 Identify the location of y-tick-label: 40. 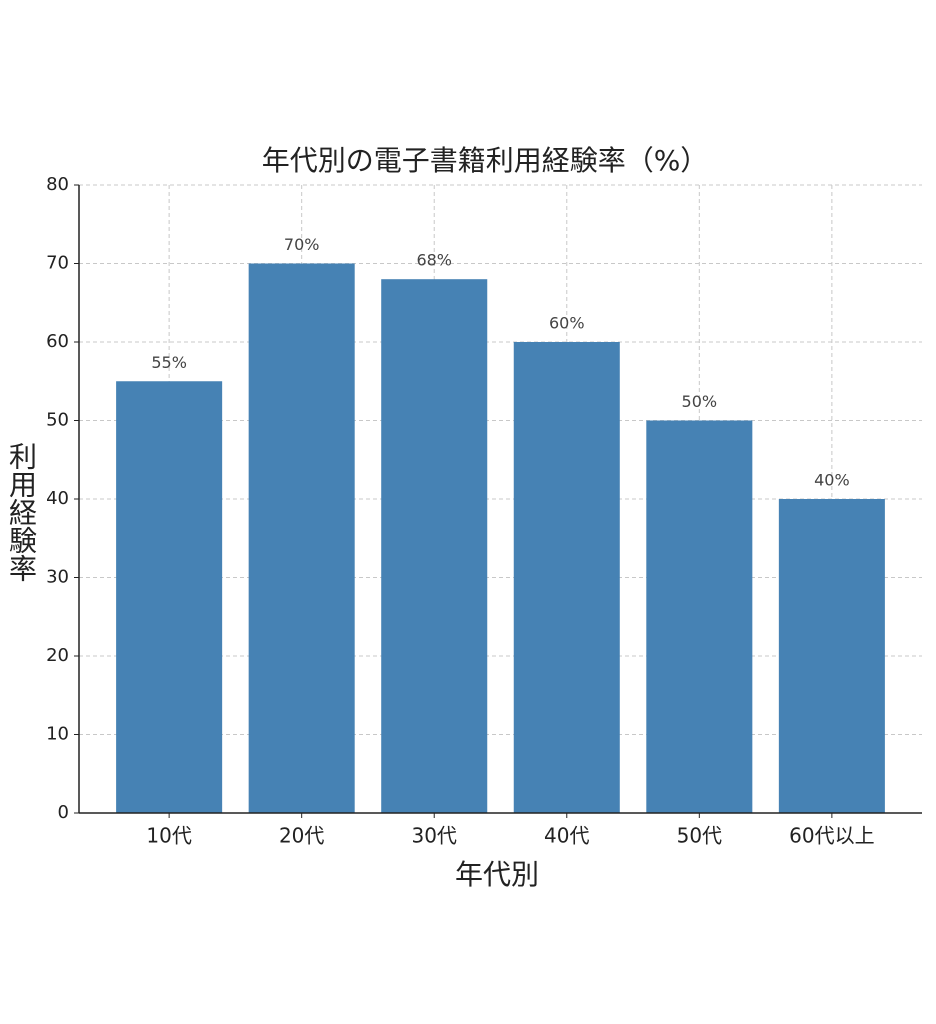
(57, 498).